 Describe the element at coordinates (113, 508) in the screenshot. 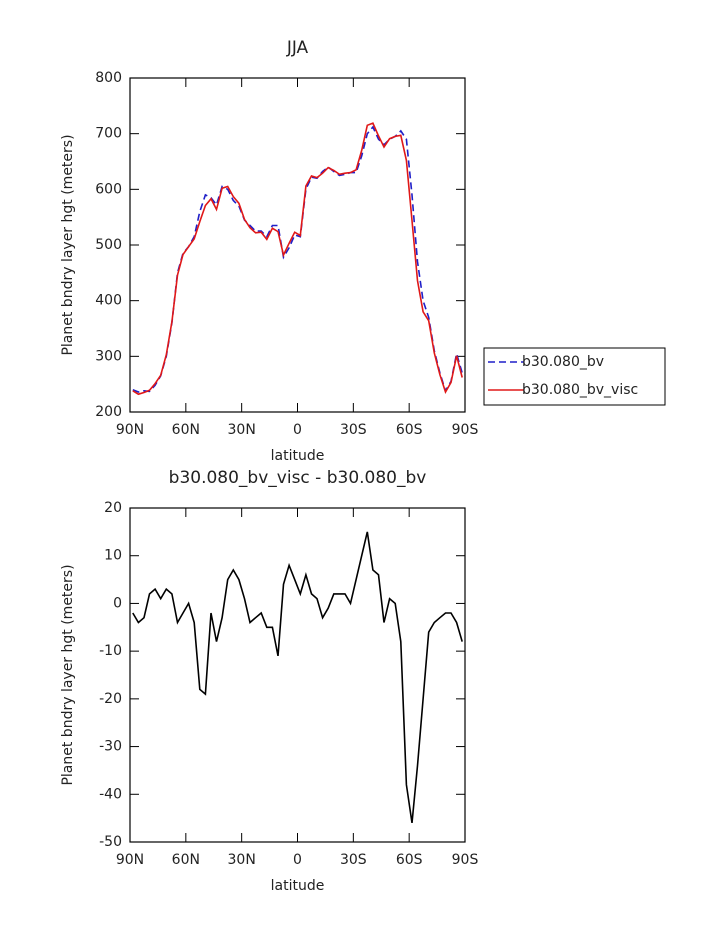

I see `y-tick-label: 20` at that location.